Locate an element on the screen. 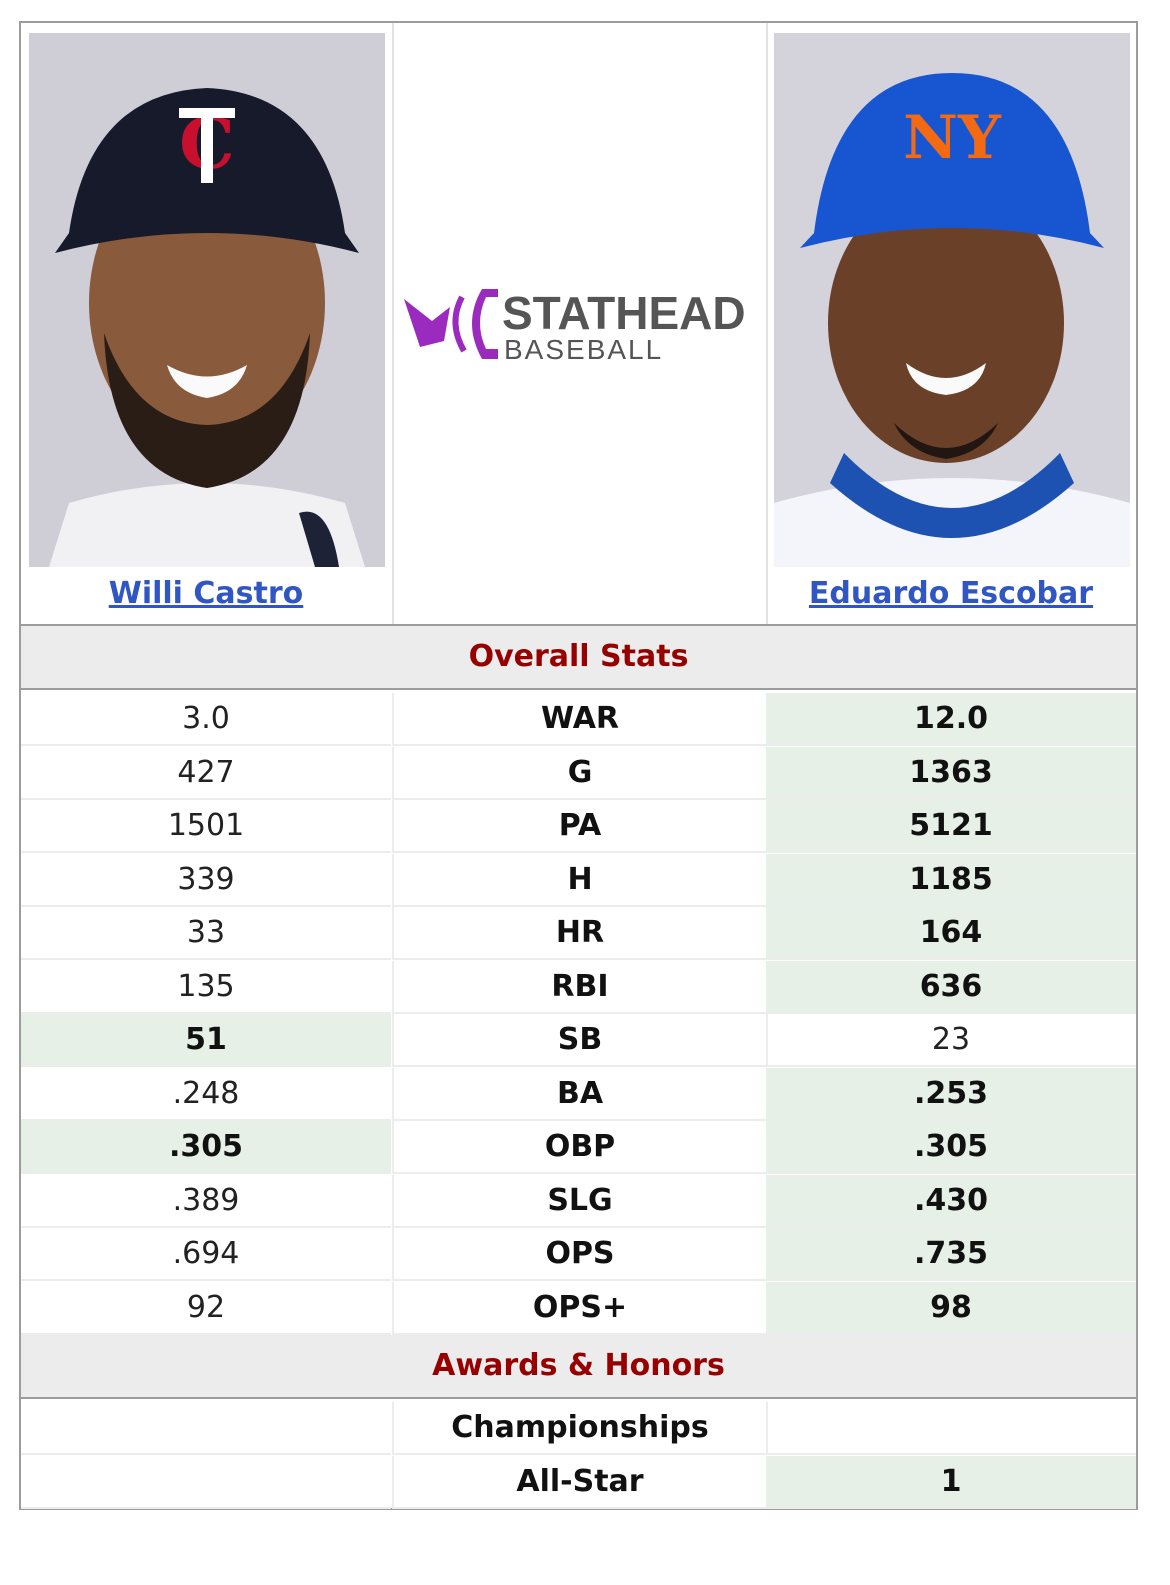 The width and height of the screenshot is (1170, 1585). left-value: 51 is located at coordinates (206, 1040).